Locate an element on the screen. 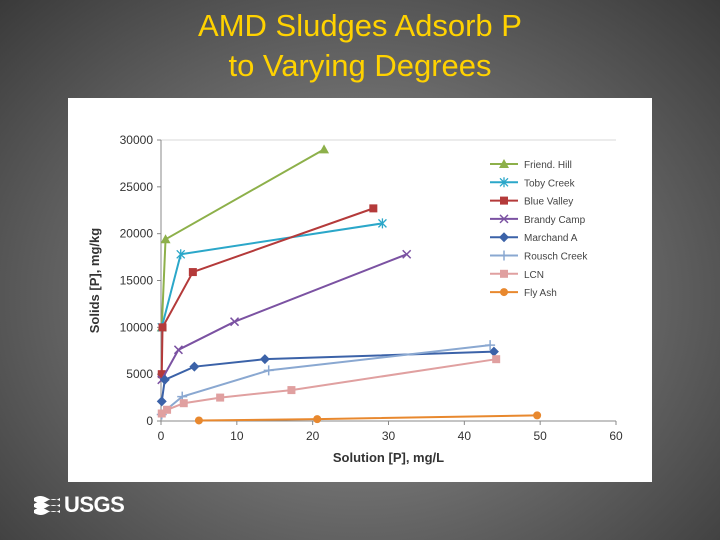  legend-label-fly-ash: Fly Ash is located at coordinates (540, 293).